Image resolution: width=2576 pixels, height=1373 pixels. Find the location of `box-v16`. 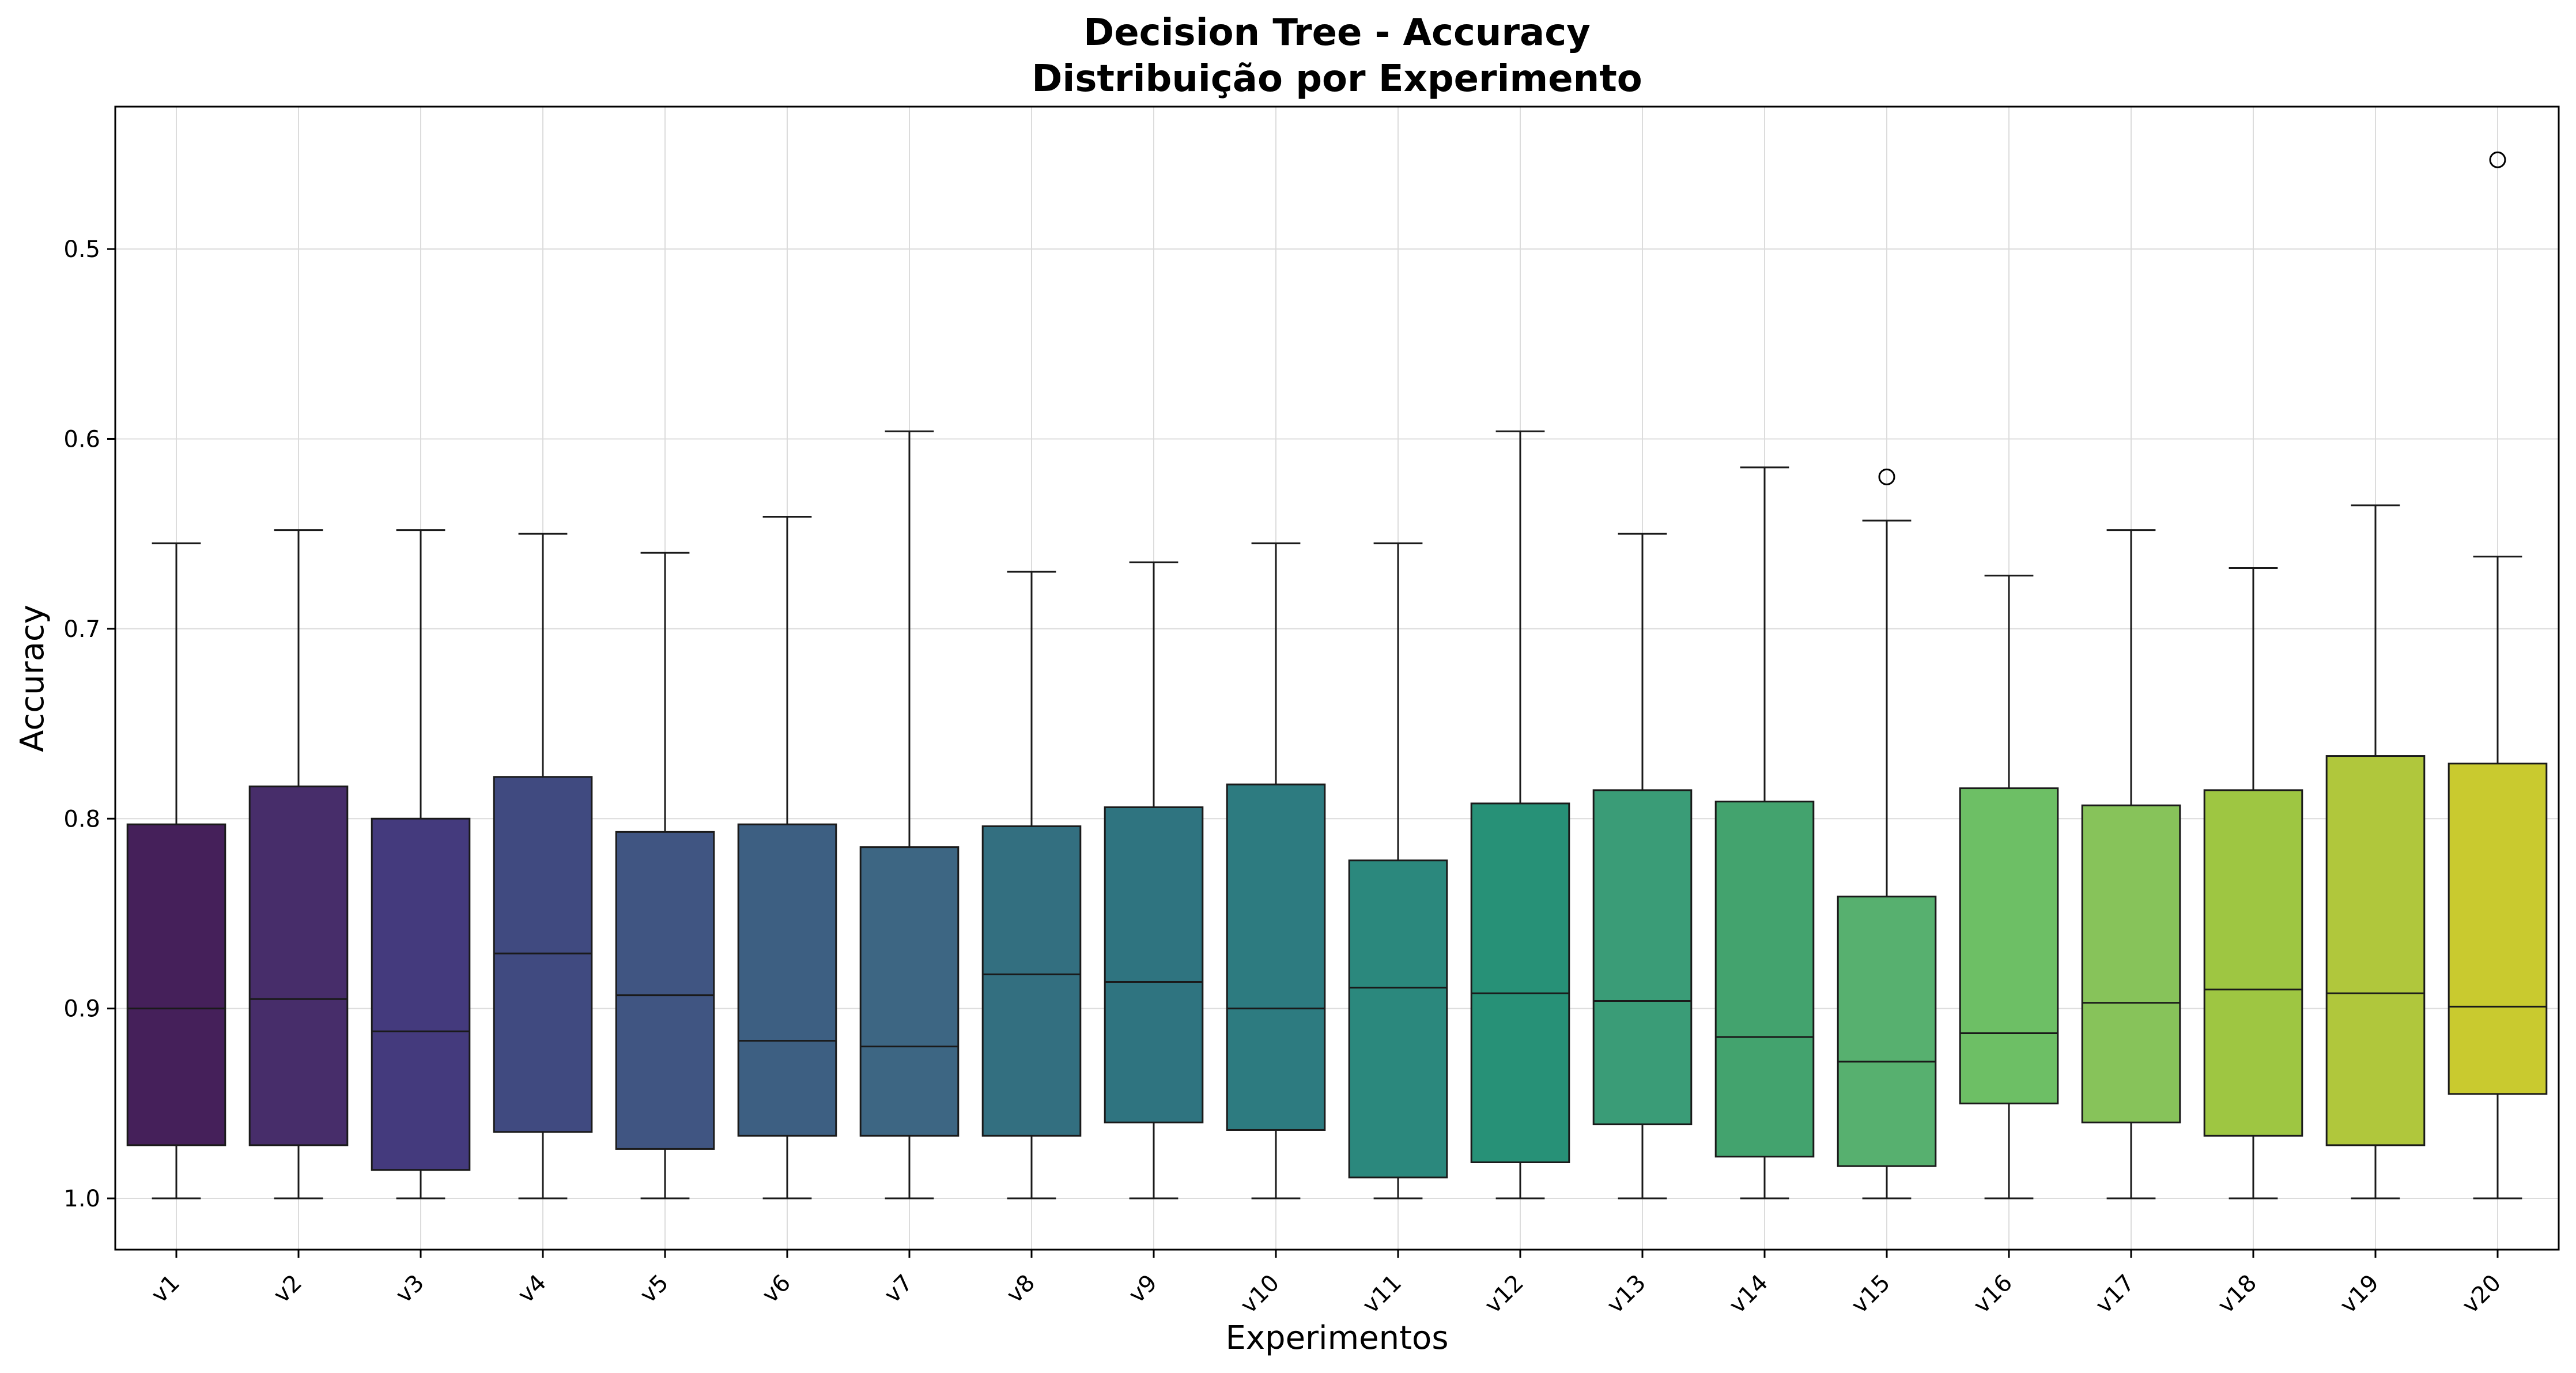

box-v16 is located at coordinates (2009, 887).